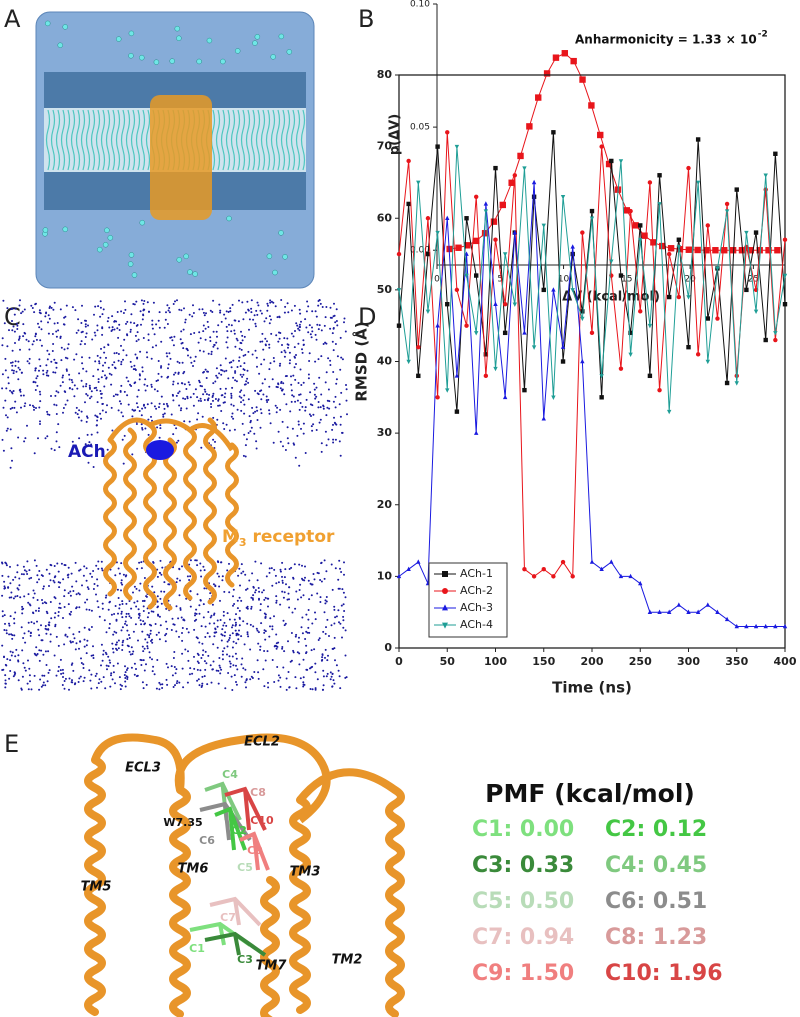  I want to click on lipid-tail, so click(123, 140).